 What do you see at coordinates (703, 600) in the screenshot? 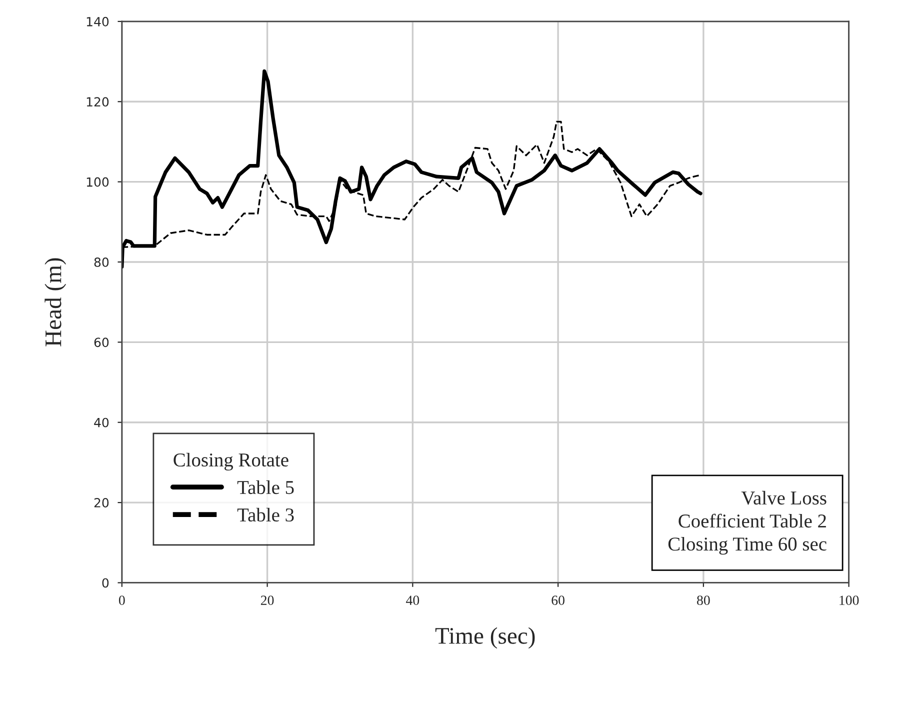
I see `x-tick-label: 80` at bounding box center [703, 600].